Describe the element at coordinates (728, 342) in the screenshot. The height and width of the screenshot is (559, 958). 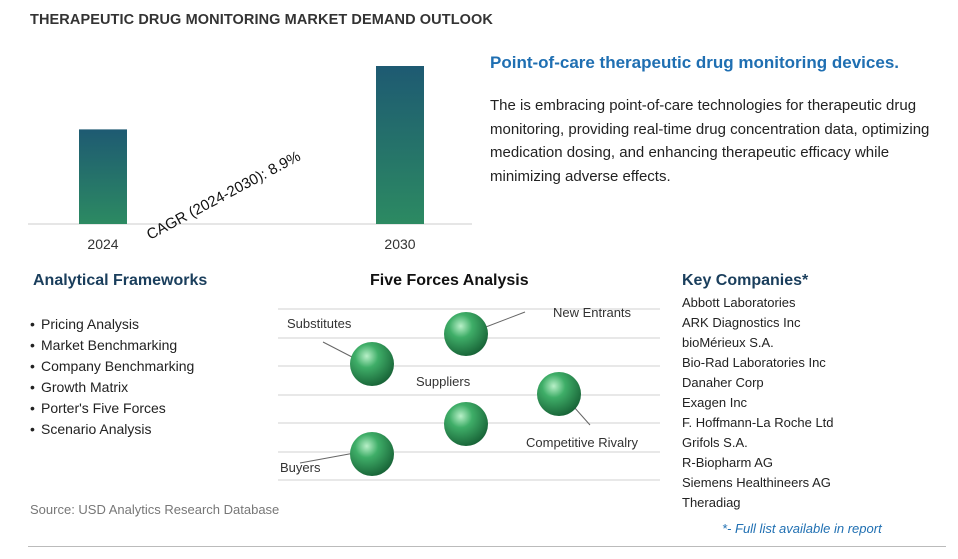
I see `list-item: bioMérieux S.A.` at that location.